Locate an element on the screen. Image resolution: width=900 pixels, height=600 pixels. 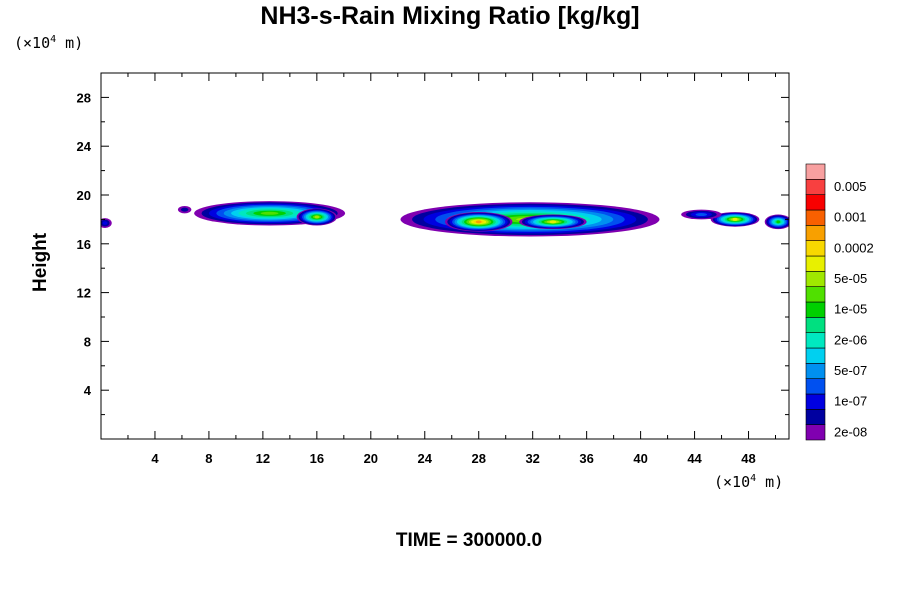
time-footer: TIME = 300000.0 is located at coordinates (469, 540).